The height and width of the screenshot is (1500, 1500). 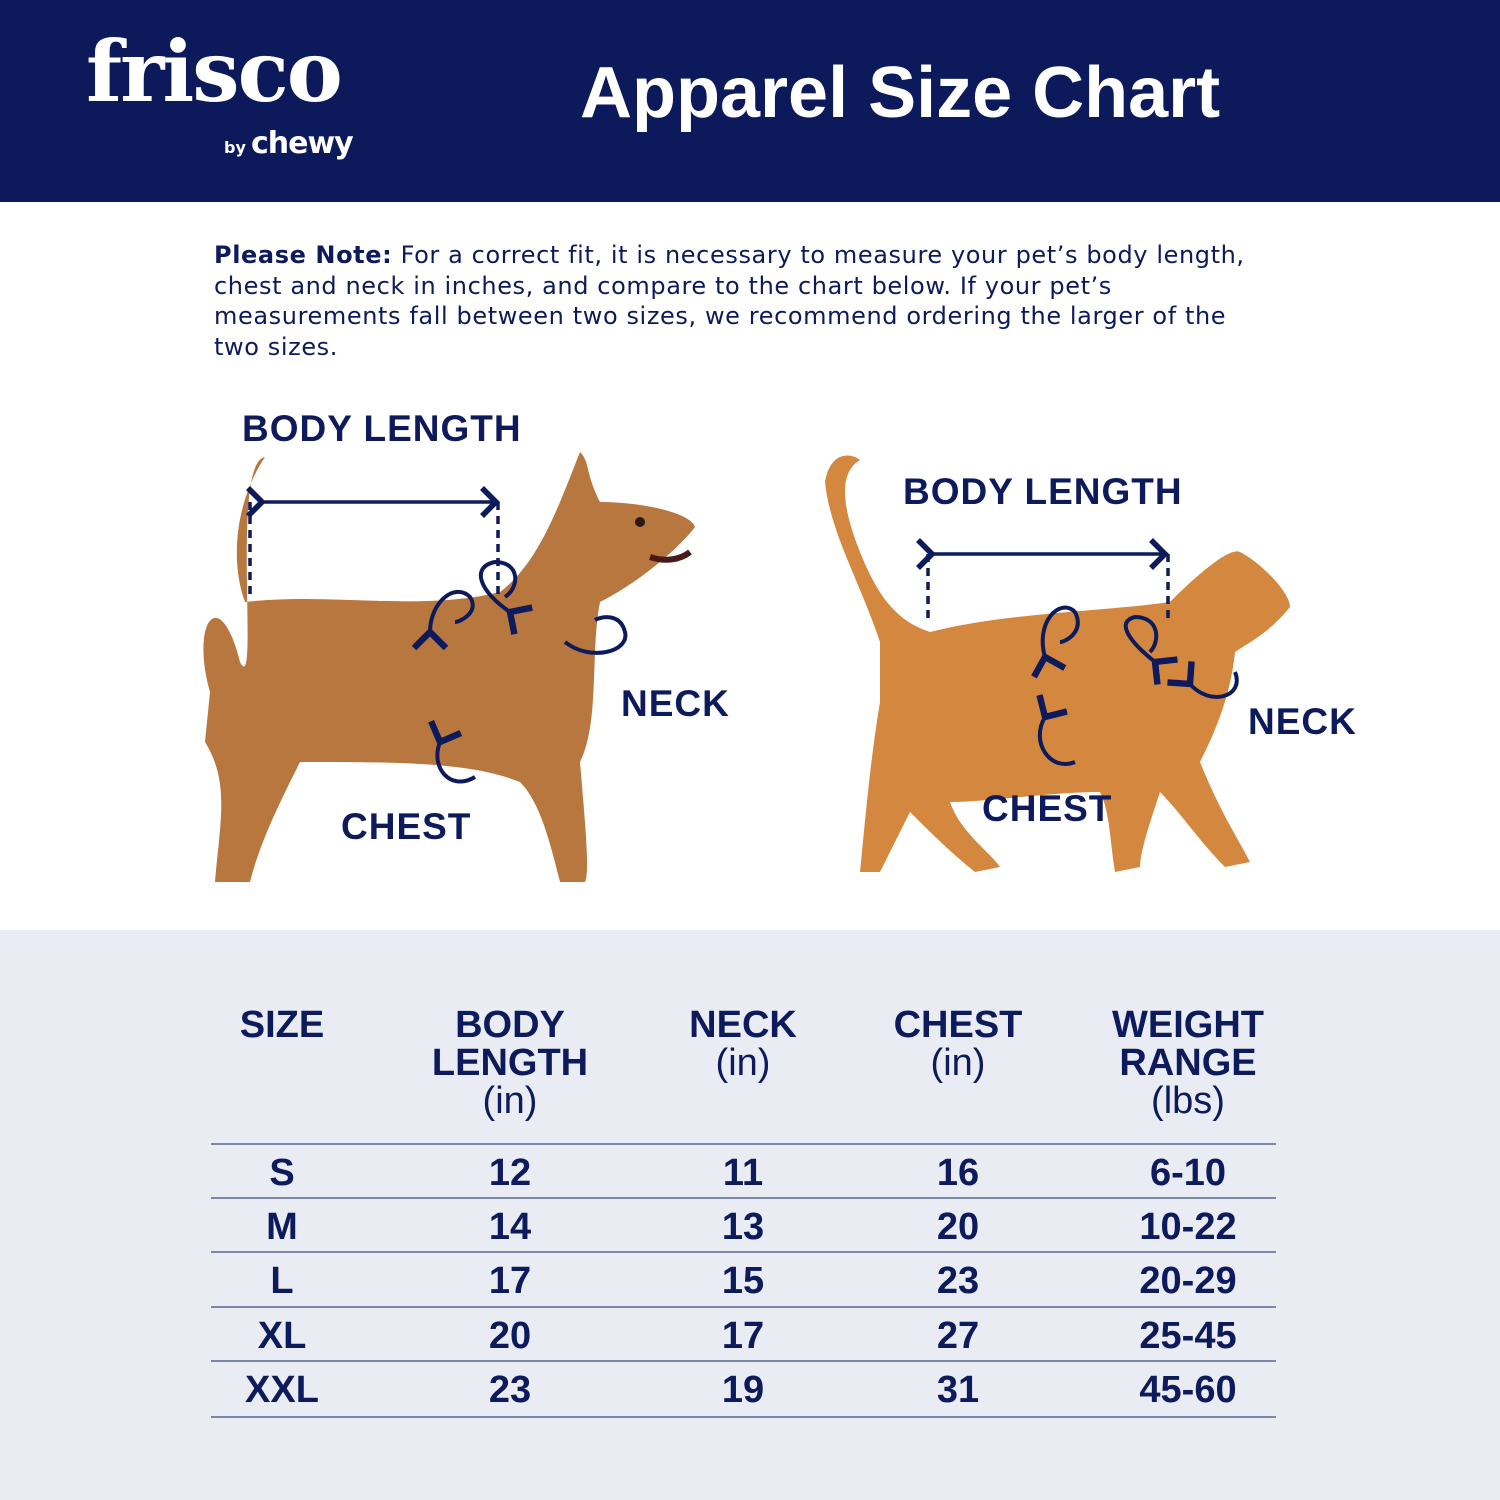 I want to click on table-row: S 12 11 16 6-10, so click(x=743, y=1171).